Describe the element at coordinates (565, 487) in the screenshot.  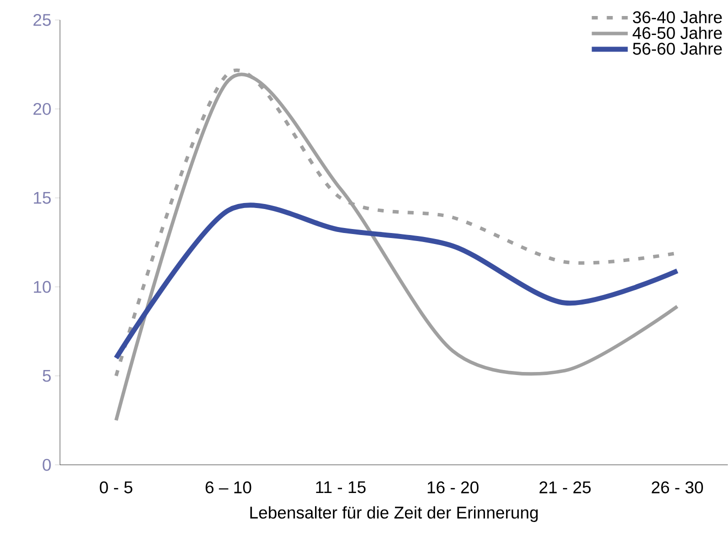
I see `x-tick-label: 21 - 25` at that location.